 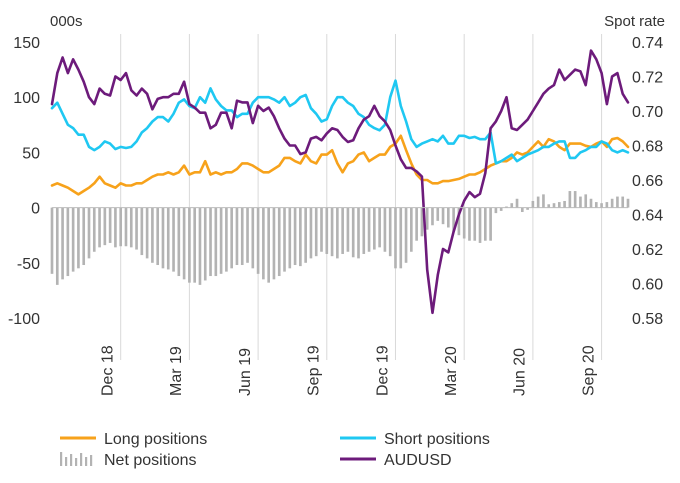 I want to click on x-tick-label: Mar 19, so click(x=176, y=371).